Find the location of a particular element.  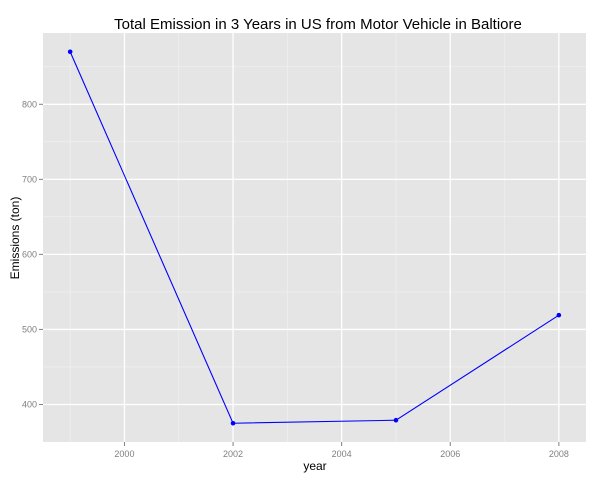

data-point-2002 is located at coordinates (233, 423).